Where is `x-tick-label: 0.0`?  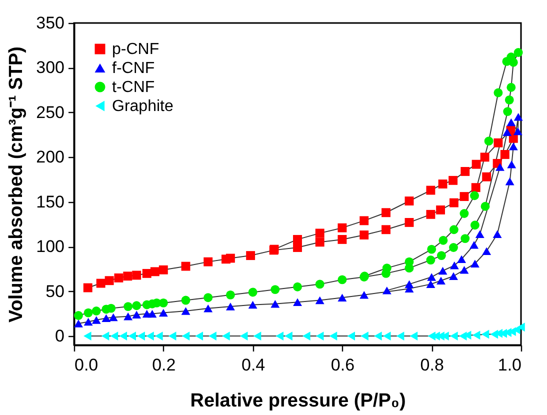
x-tick-label: 0.0 is located at coordinates (86, 365).